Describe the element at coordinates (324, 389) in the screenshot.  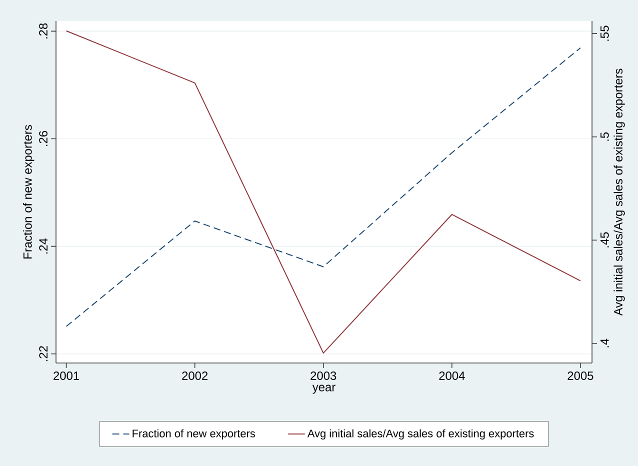
I see `x-axis-title: year` at that location.